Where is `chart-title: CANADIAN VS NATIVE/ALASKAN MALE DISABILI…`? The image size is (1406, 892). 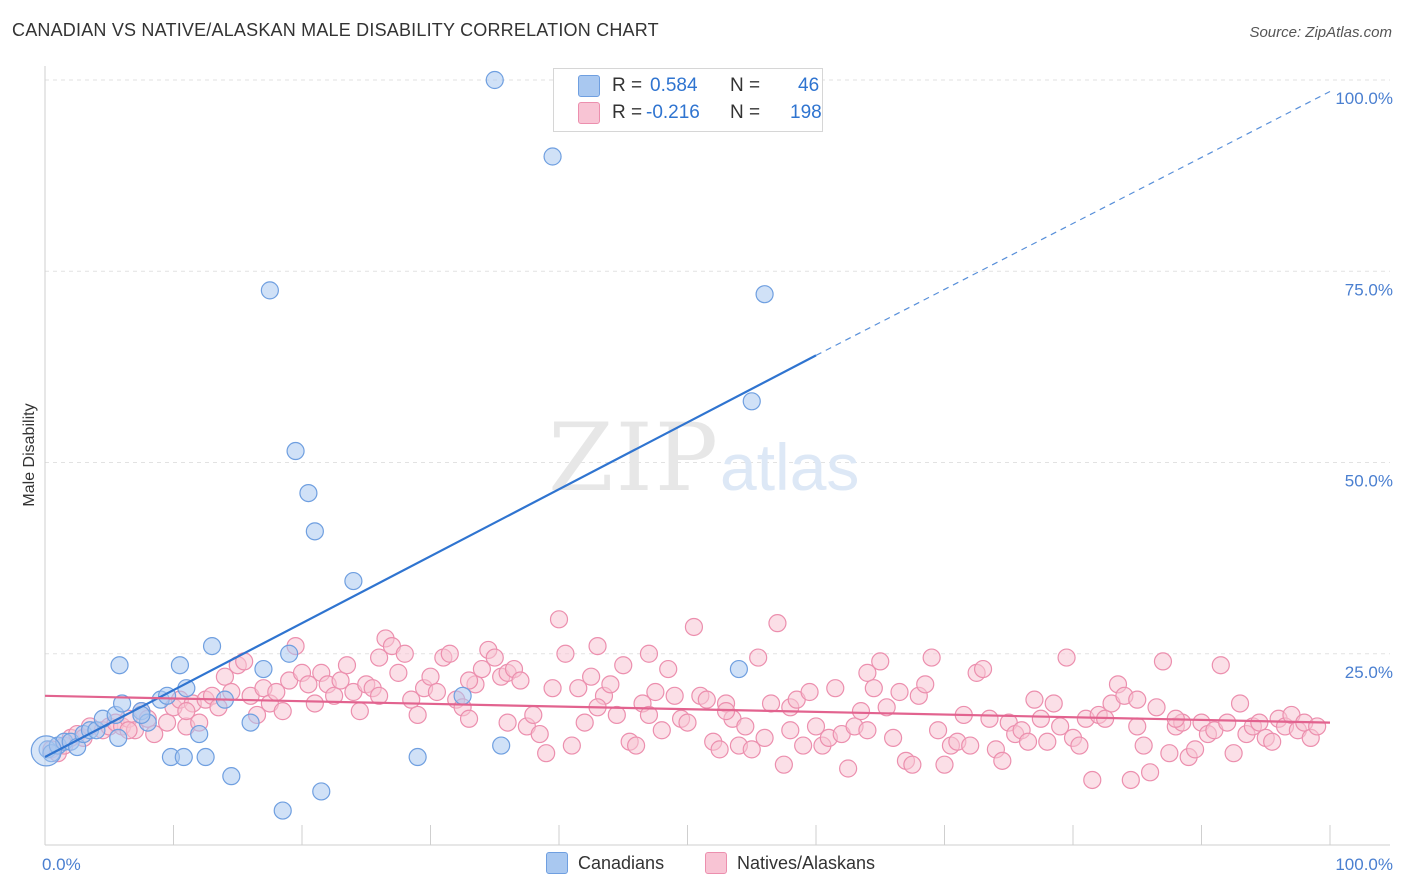
chart-title: CANADIAN VS NATIVE/ALASKAN MALE DISABILI… is located at coordinates (335, 30).